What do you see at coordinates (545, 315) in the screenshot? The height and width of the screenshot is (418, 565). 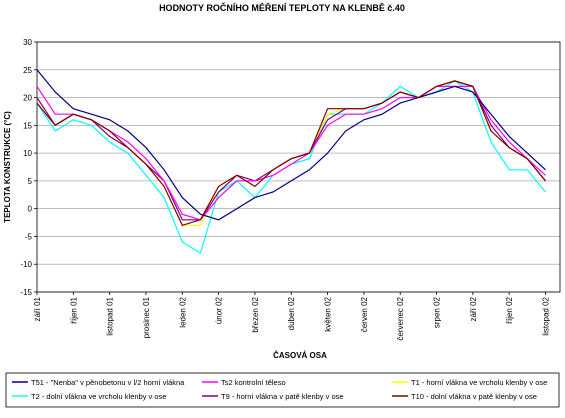 I see `x-tick-label: listopad 02` at bounding box center [545, 315].